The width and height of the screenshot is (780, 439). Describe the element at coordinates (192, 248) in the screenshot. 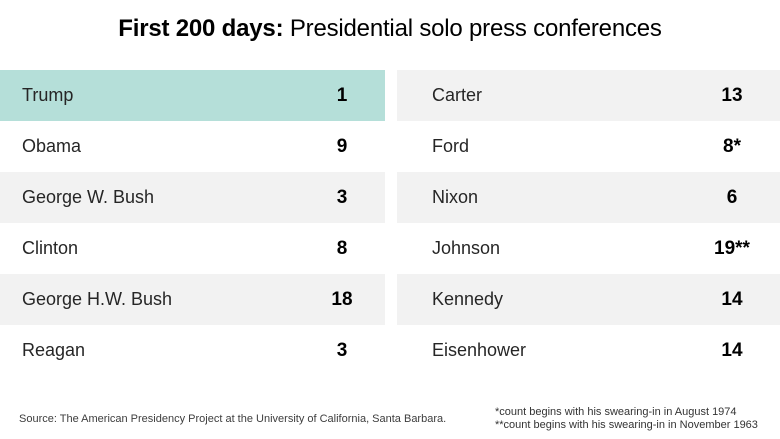

I see `table-row: Clinton 8` at that location.